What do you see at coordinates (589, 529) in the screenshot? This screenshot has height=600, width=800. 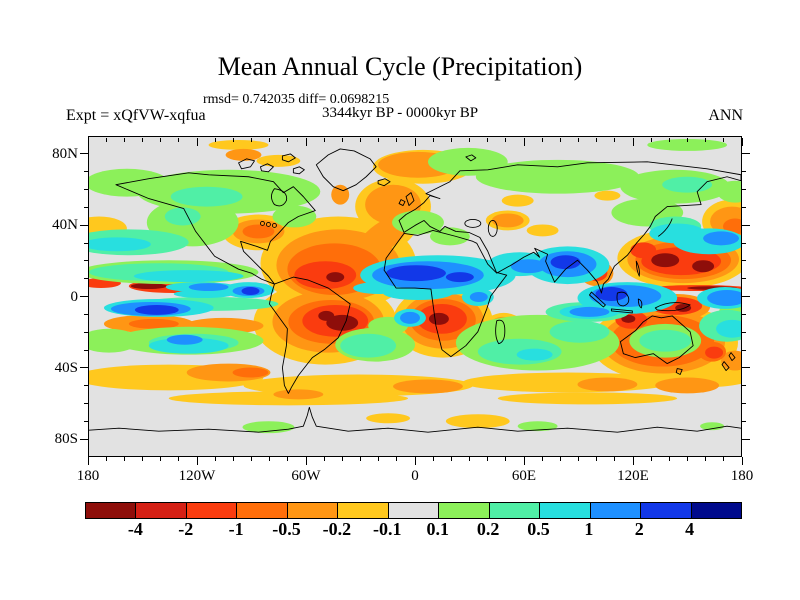 I see `colorbar-tick-label: 1` at bounding box center [589, 529].